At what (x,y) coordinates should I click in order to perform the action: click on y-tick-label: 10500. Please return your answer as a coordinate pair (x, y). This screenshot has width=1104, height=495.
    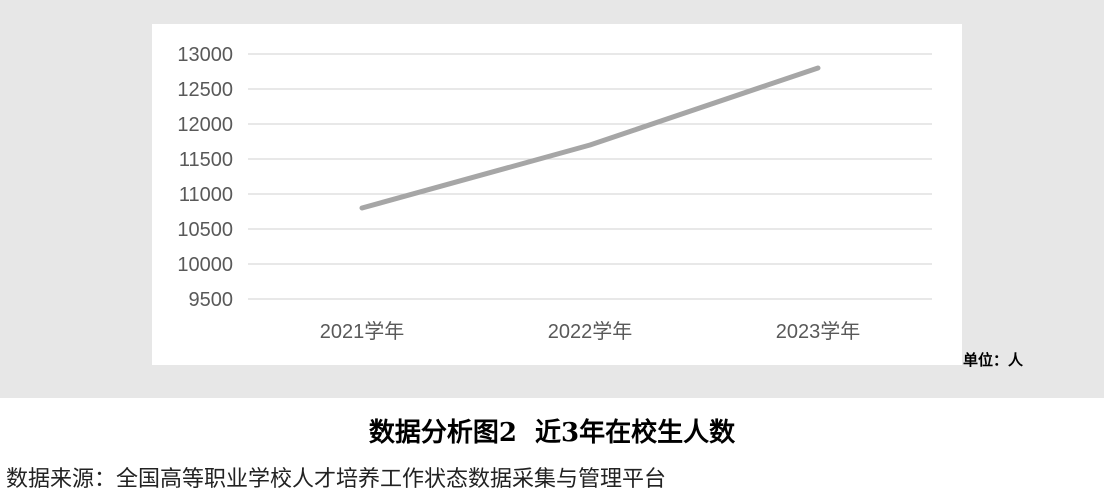
    Looking at the image, I should click on (205, 230).